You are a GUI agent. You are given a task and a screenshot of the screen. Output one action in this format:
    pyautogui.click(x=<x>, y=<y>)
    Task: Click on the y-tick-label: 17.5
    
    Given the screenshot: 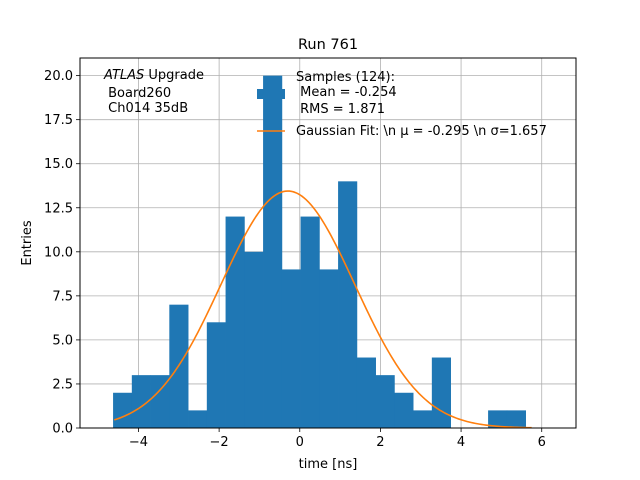 What is the action you would take?
    pyautogui.click(x=58, y=120)
    